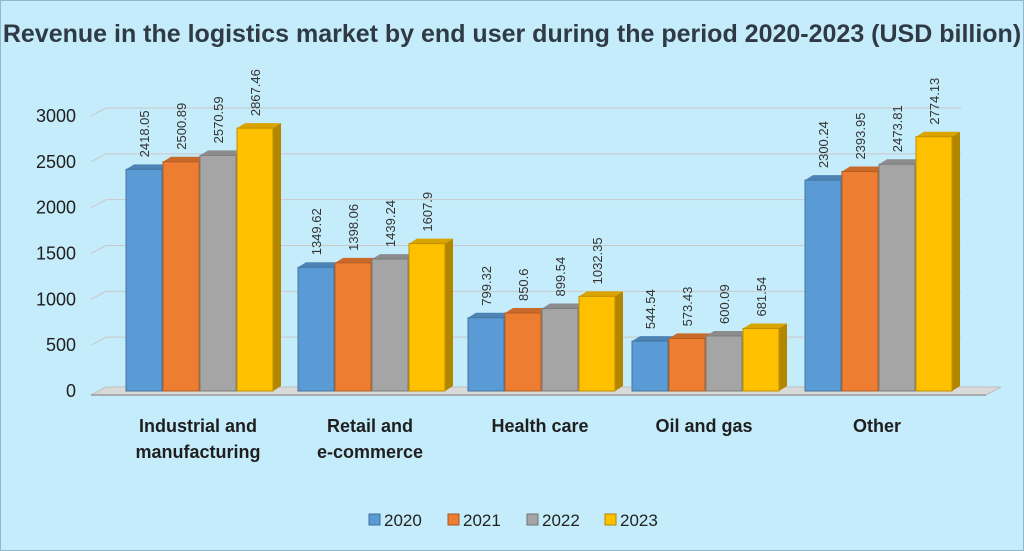 Image resolution: width=1024 pixels, height=551 pixels. What do you see at coordinates (703, 426) in the screenshot?
I see `category-label: Oil and gas` at bounding box center [703, 426].